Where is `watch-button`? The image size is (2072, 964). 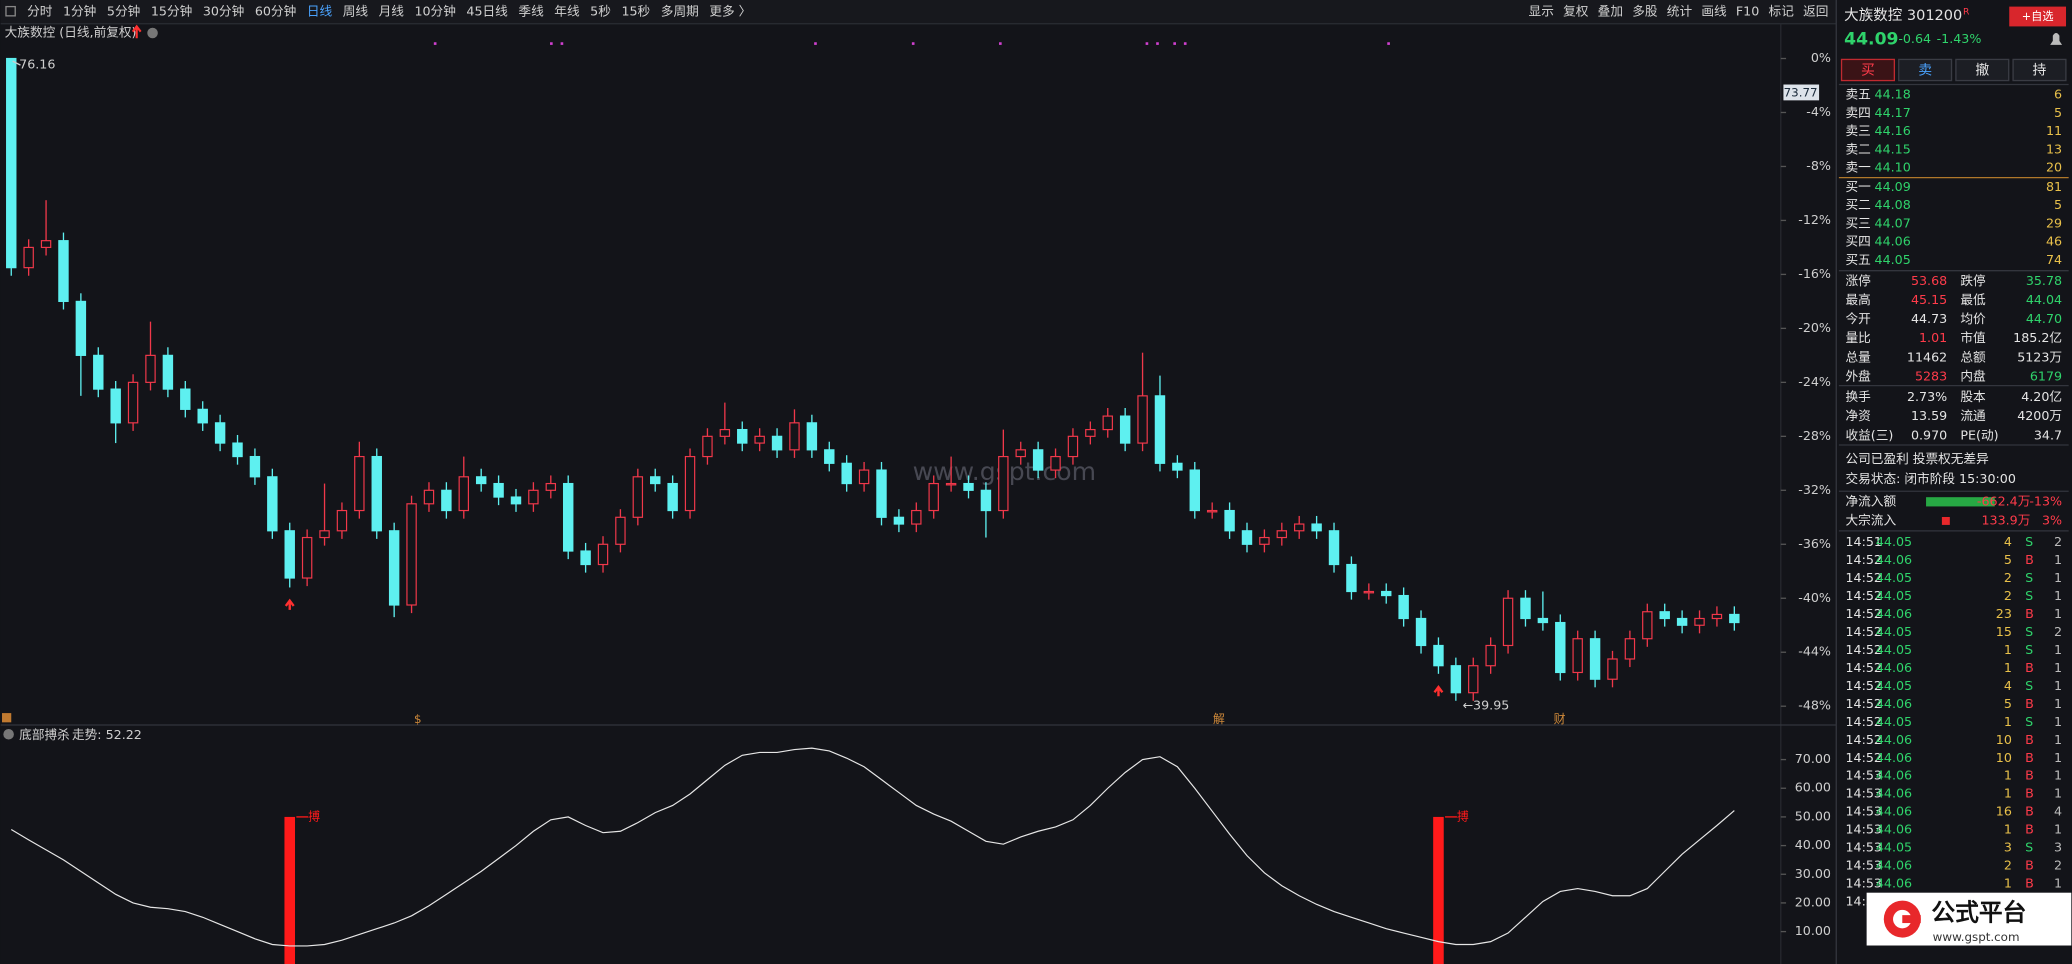
watch-button is located at coordinates (2038, 16).